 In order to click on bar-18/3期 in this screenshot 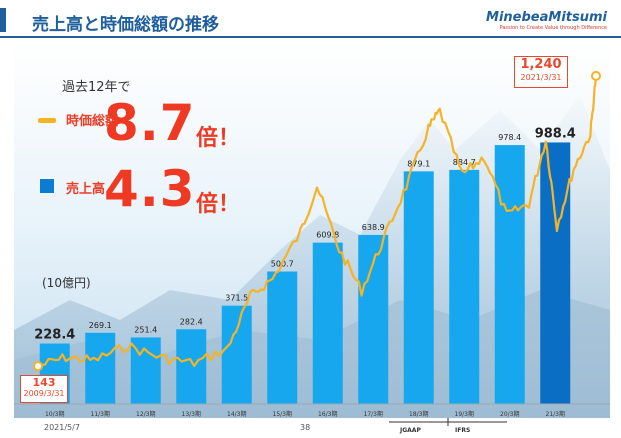, I will do `click(418, 287)`.